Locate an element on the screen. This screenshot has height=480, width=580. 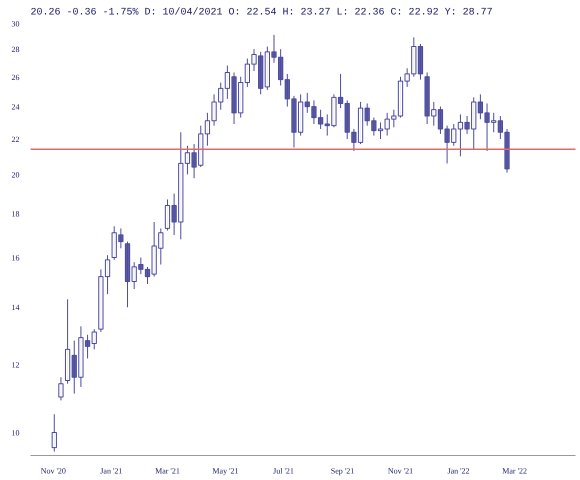
y-tick-label: 28 is located at coordinates (16, 49).